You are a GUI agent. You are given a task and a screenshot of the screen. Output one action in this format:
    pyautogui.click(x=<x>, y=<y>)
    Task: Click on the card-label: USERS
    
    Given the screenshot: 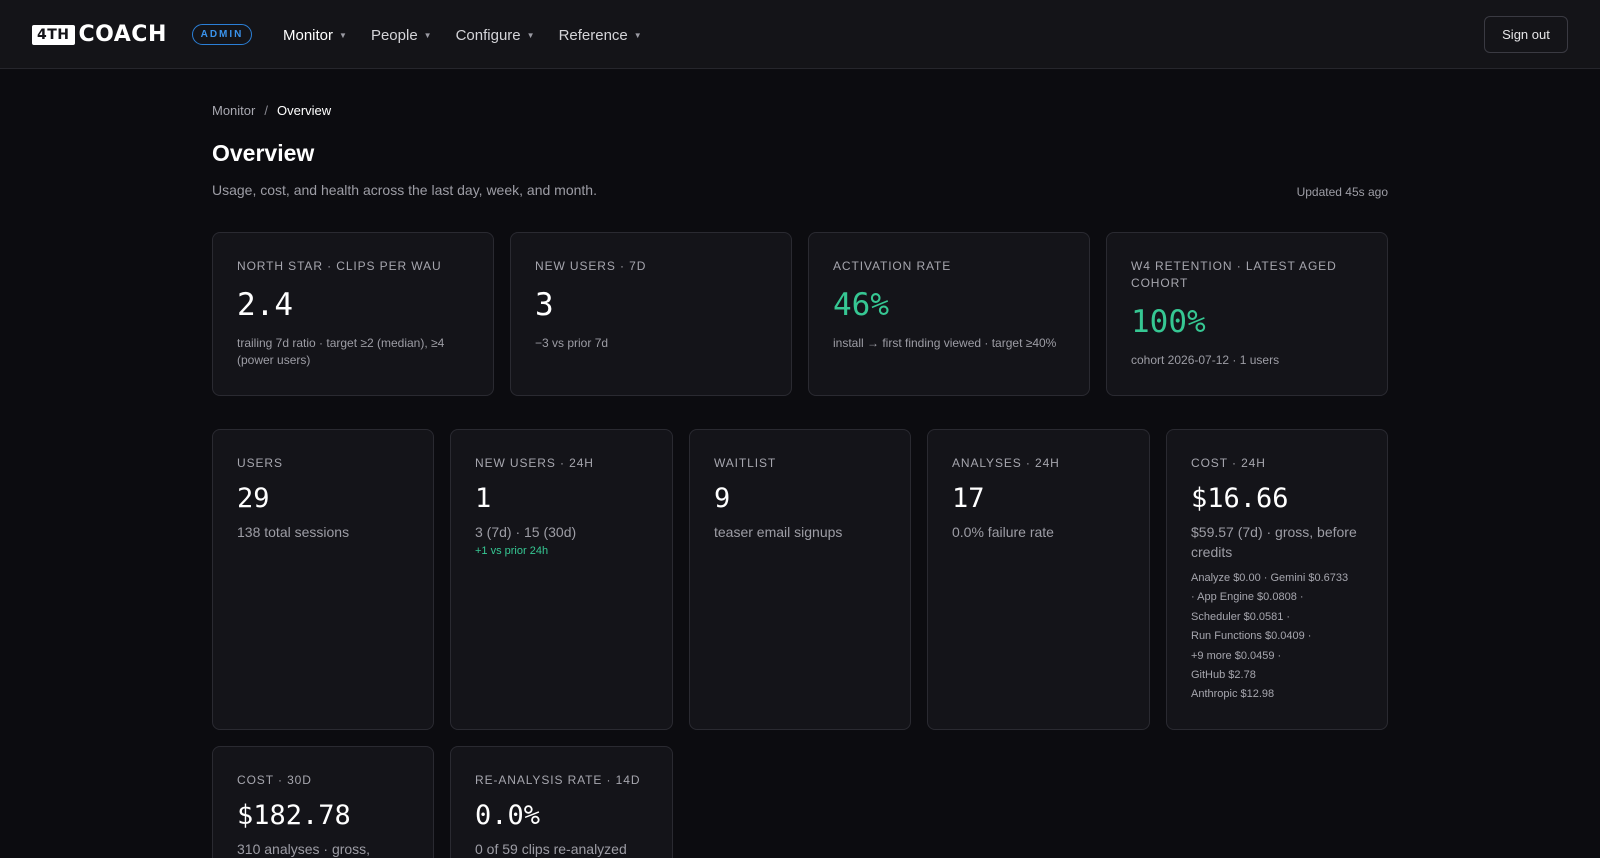 What is the action you would take?
    pyautogui.click(x=260, y=463)
    